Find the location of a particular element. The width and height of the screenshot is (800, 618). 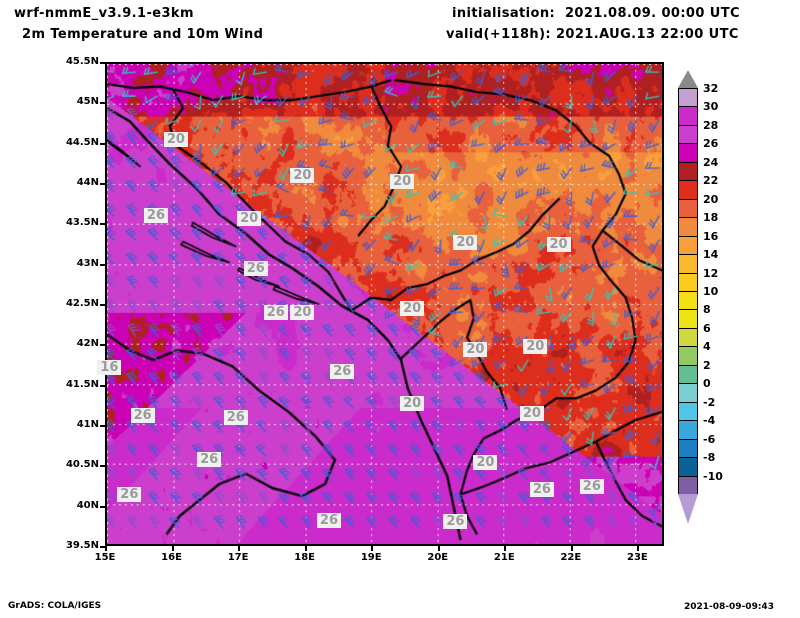

y-axis-tick: 40N is located at coordinates (87, 505).